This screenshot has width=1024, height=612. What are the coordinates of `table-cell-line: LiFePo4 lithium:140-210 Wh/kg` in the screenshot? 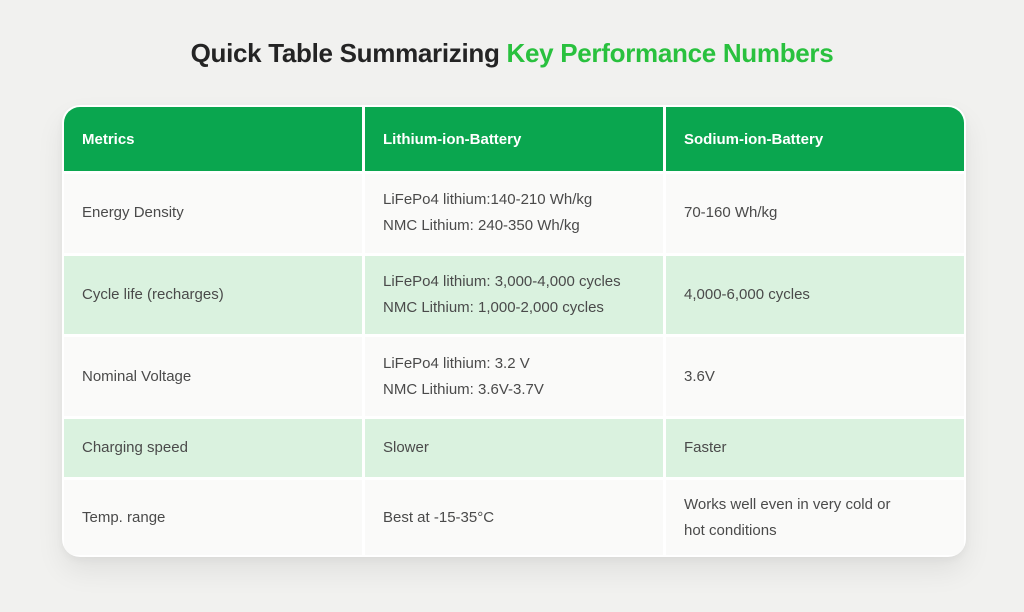 It's located at (488, 200).